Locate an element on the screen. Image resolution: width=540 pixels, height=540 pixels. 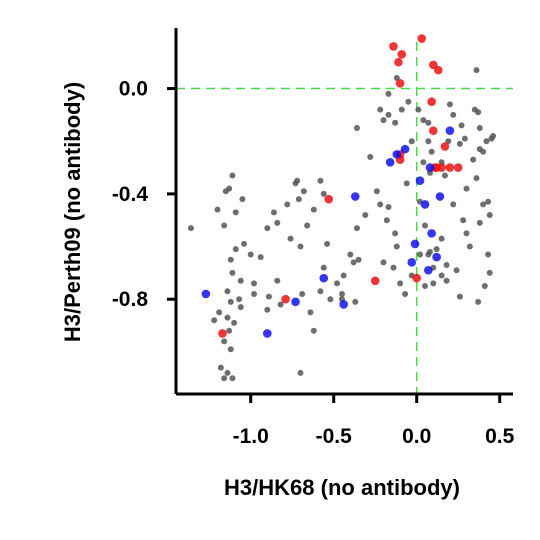
x-tick-label: -0.5 is located at coordinates (334, 436).